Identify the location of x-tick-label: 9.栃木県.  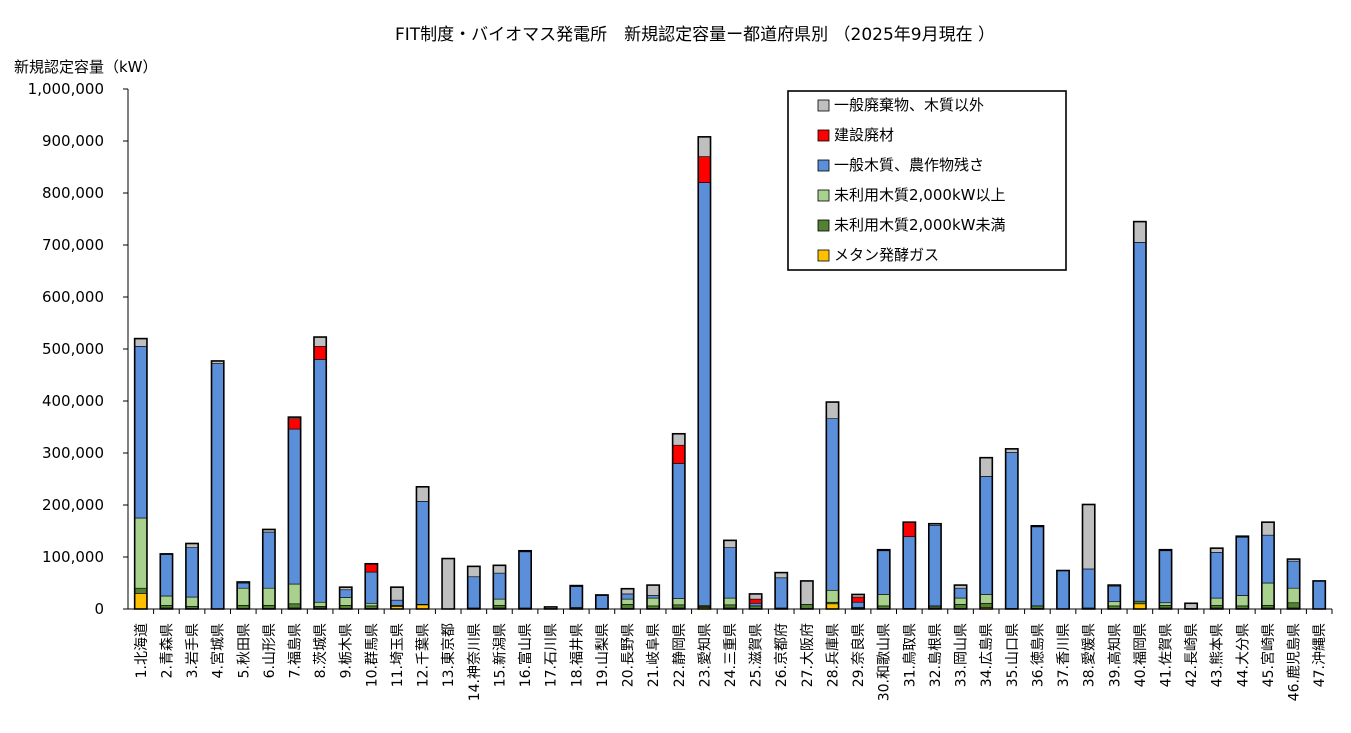
(347, 650).